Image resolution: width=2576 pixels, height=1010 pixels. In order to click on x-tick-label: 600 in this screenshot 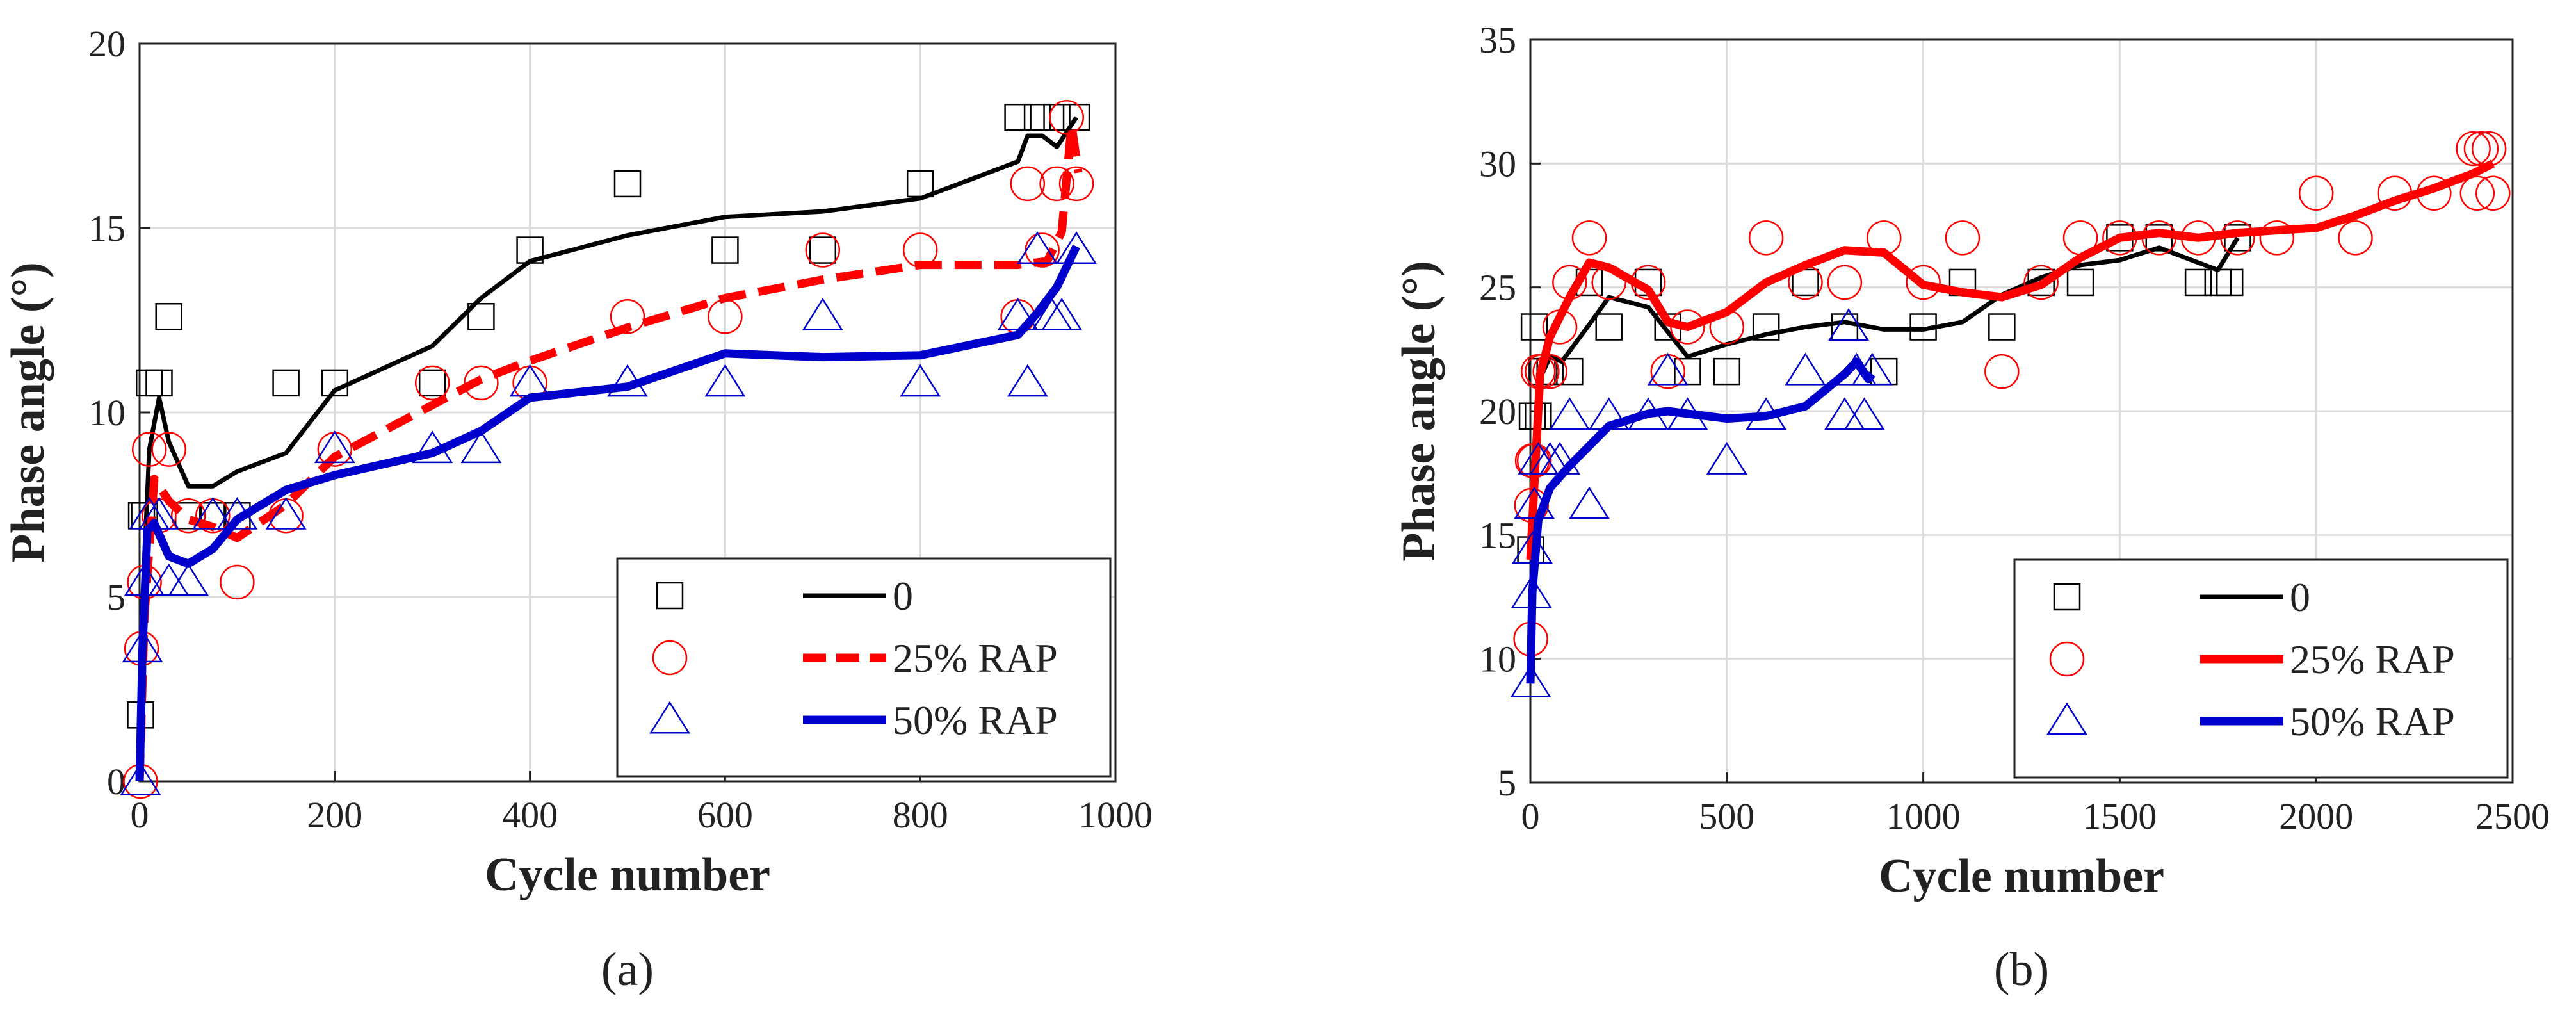, I will do `click(725, 815)`.